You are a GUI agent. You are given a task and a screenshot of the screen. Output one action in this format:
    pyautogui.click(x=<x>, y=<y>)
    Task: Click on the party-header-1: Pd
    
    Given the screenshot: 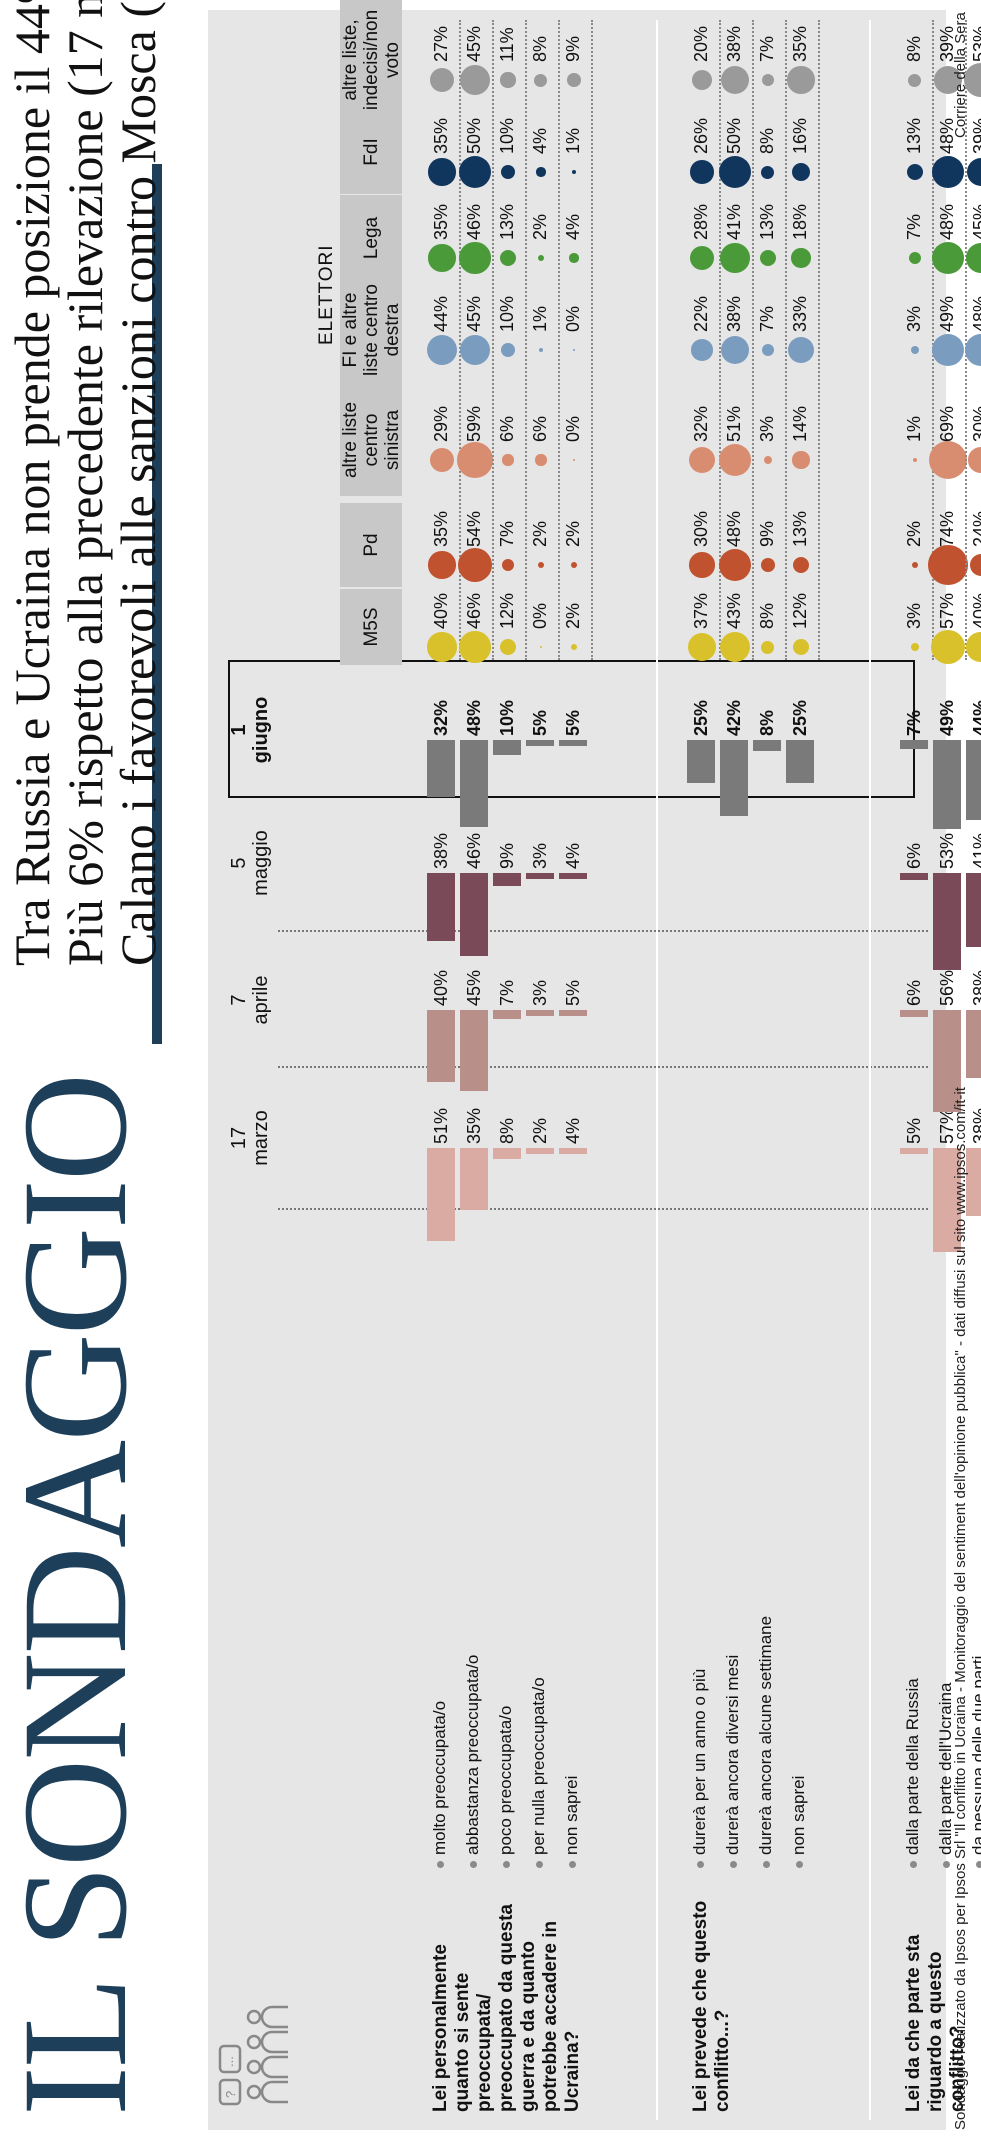 What is the action you would take?
    pyautogui.click(x=371, y=545)
    